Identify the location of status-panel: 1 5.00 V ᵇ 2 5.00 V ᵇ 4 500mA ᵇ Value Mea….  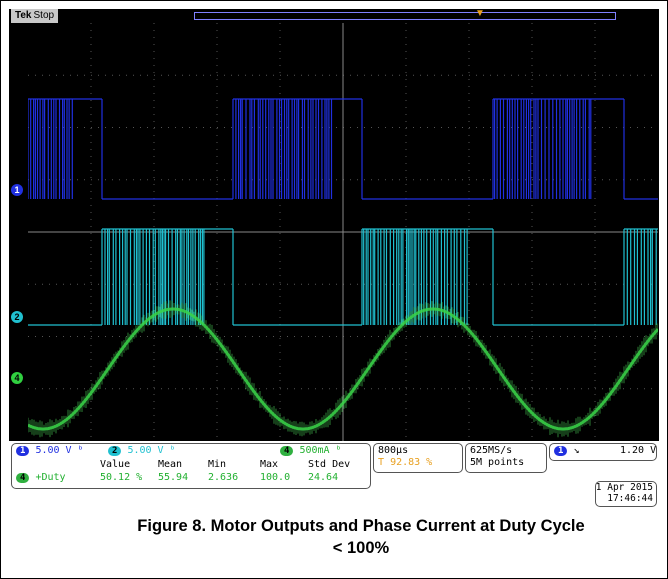
(334, 475).